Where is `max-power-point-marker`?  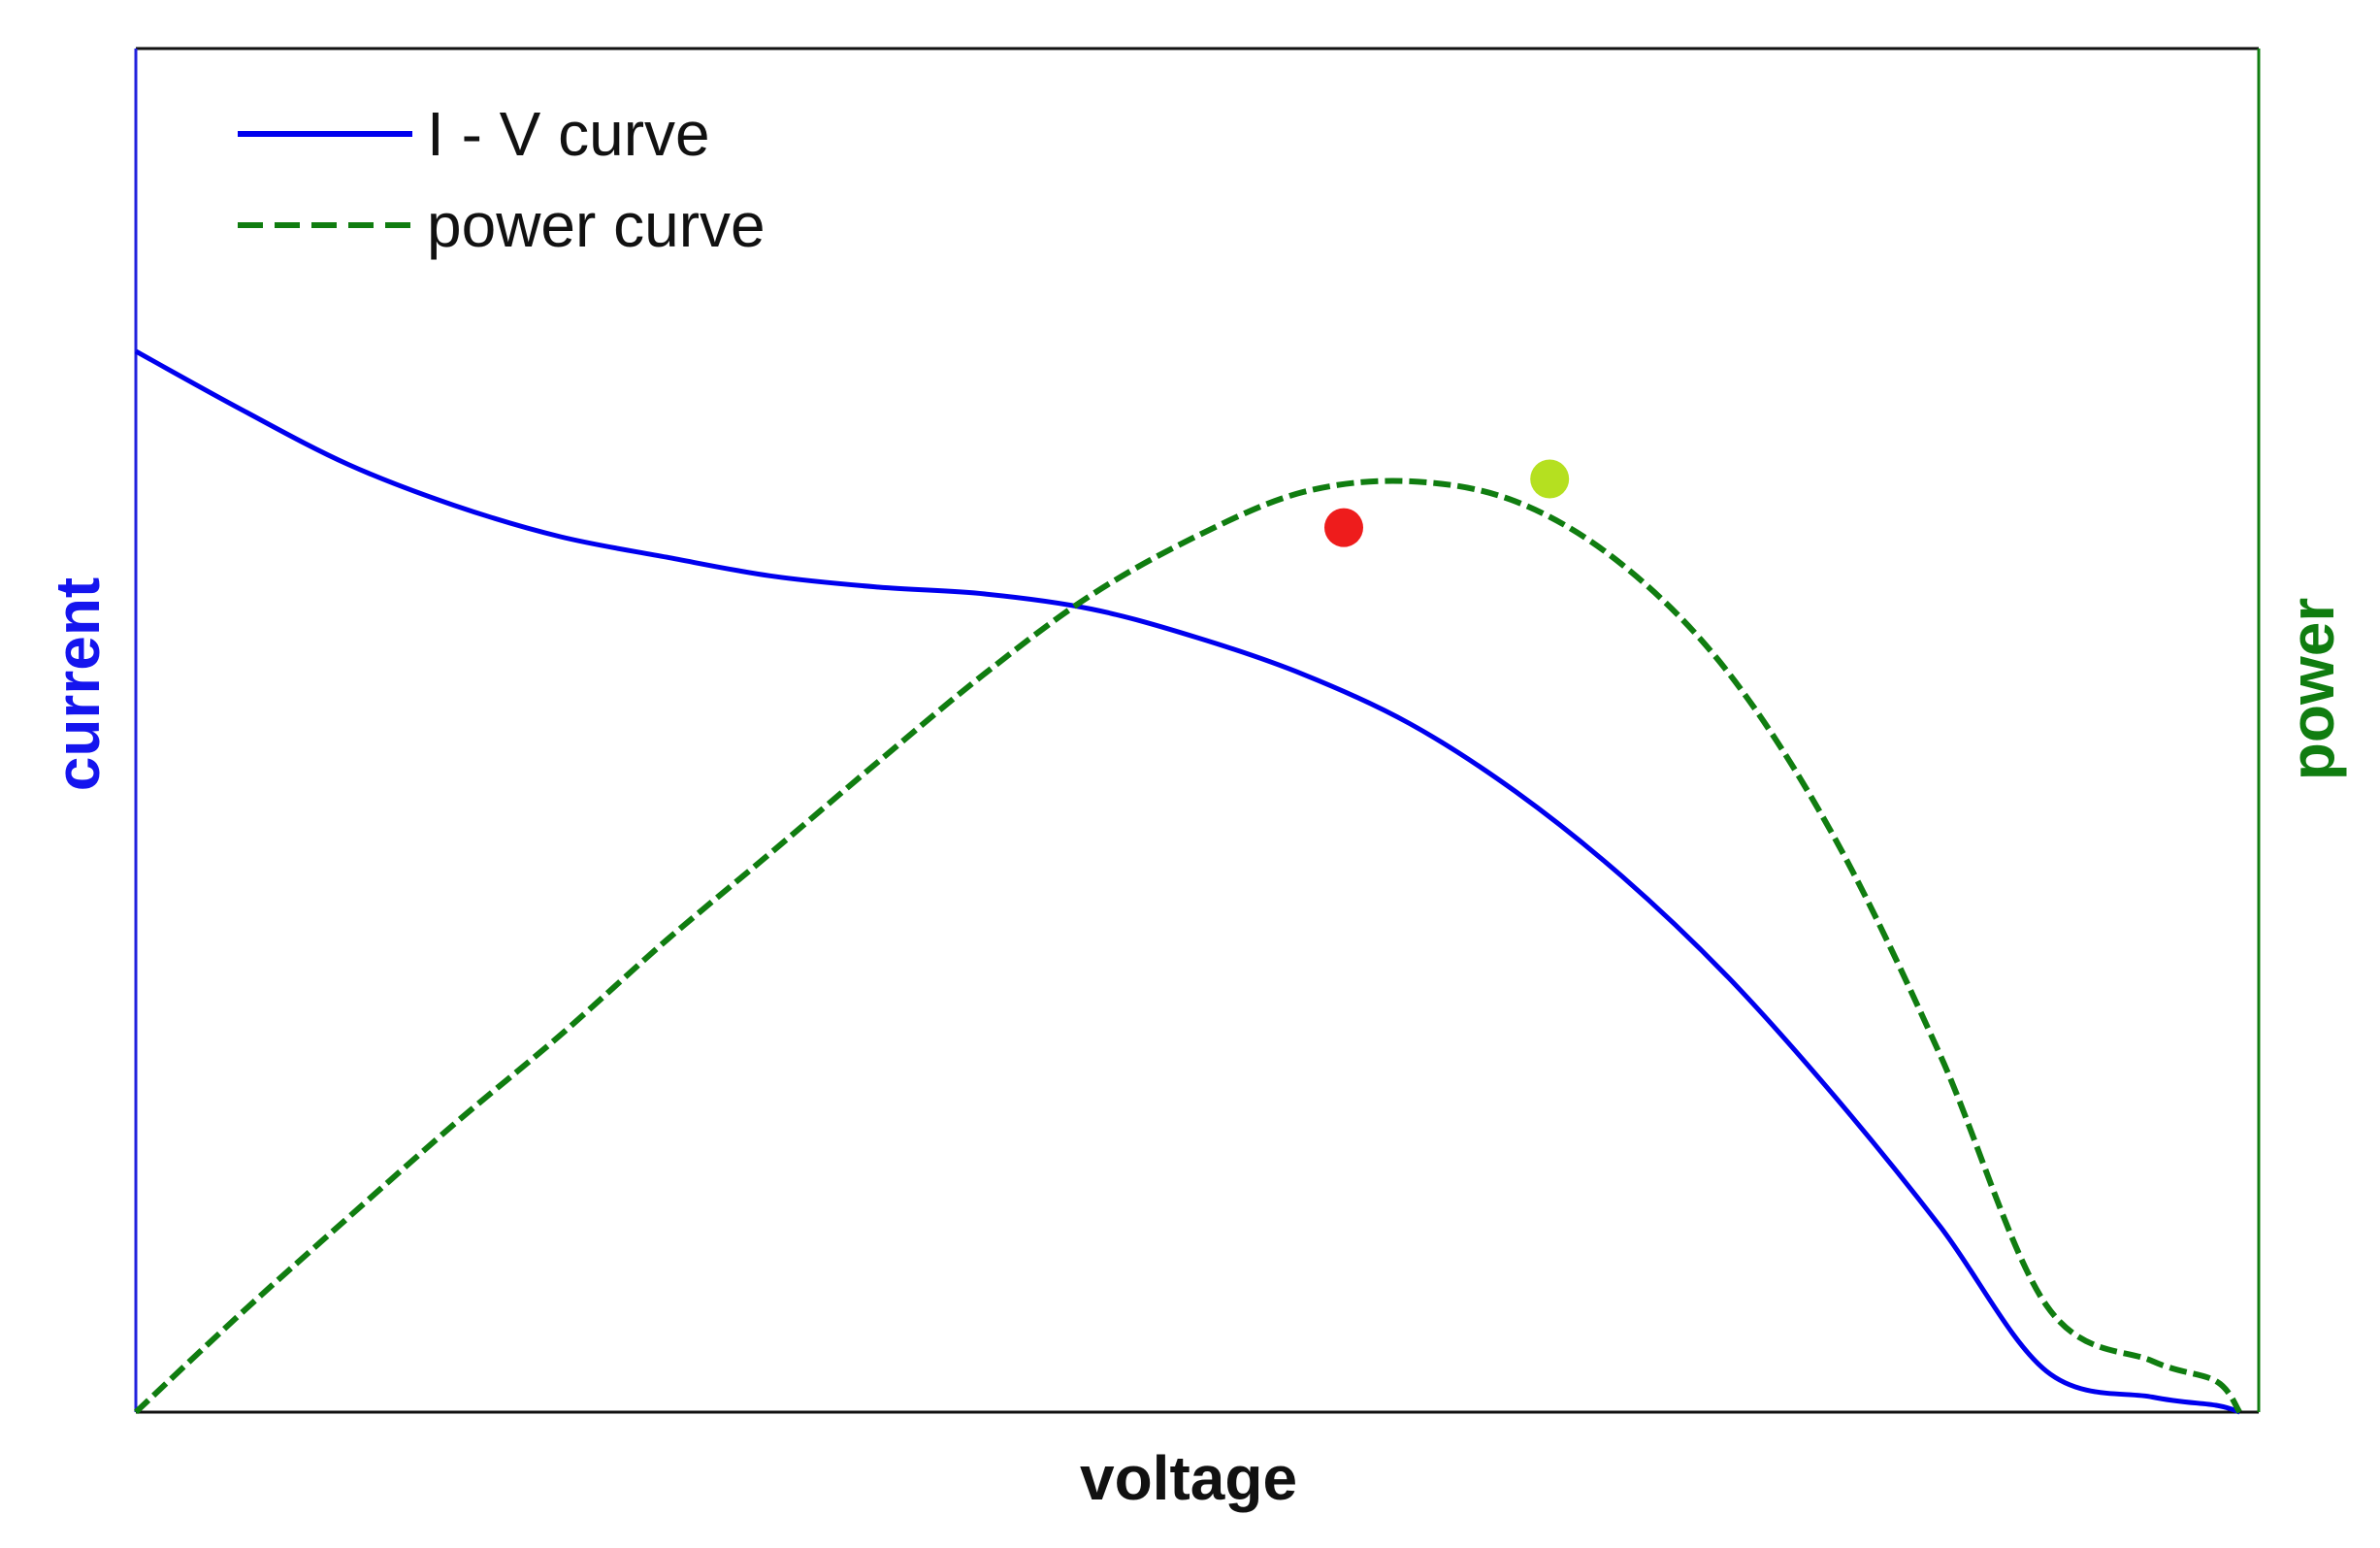 max-power-point-marker is located at coordinates (1550, 479).